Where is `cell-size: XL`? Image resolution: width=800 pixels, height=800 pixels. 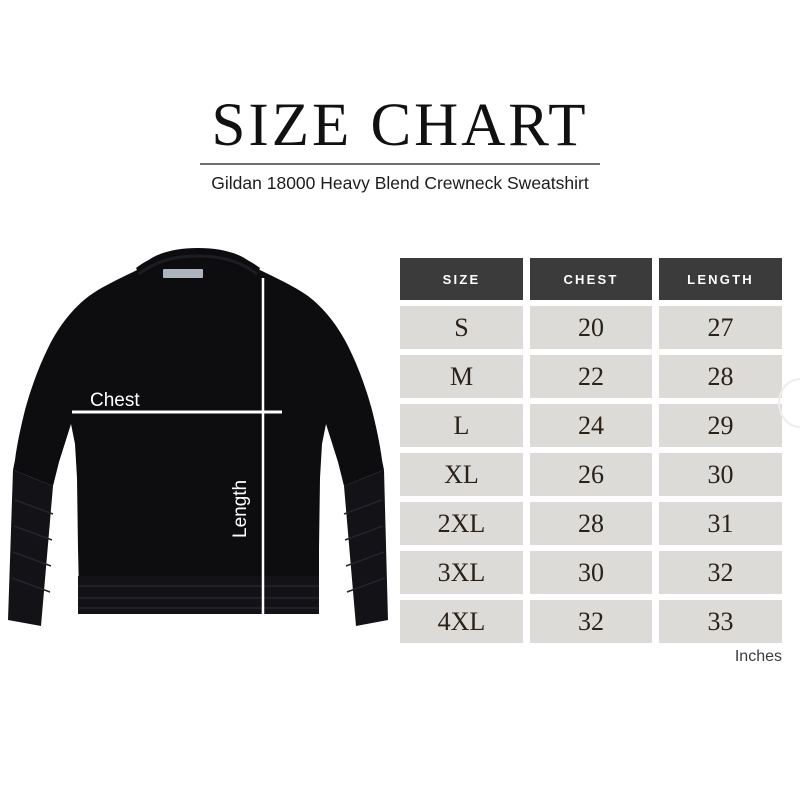
cell-size: XL is located at coordinates (461, 474).